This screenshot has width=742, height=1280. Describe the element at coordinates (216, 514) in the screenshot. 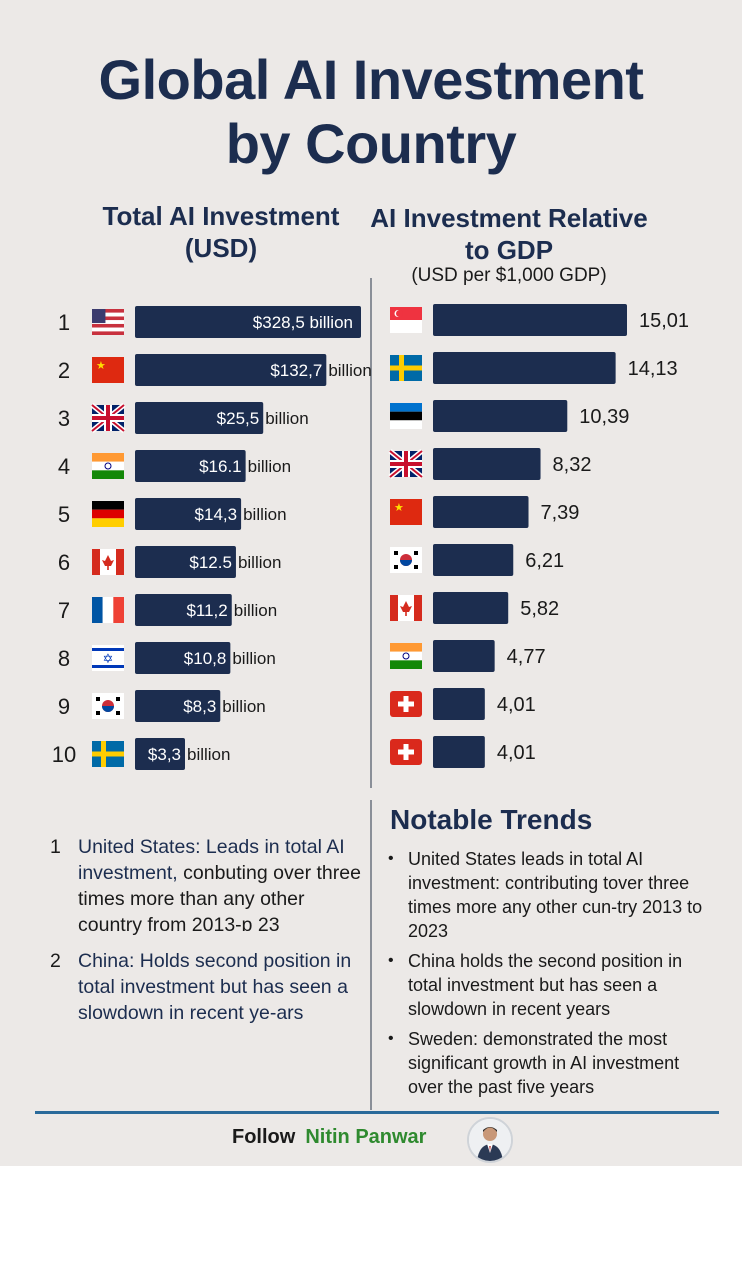

I see `total-investment-label: $14,3` at that location.